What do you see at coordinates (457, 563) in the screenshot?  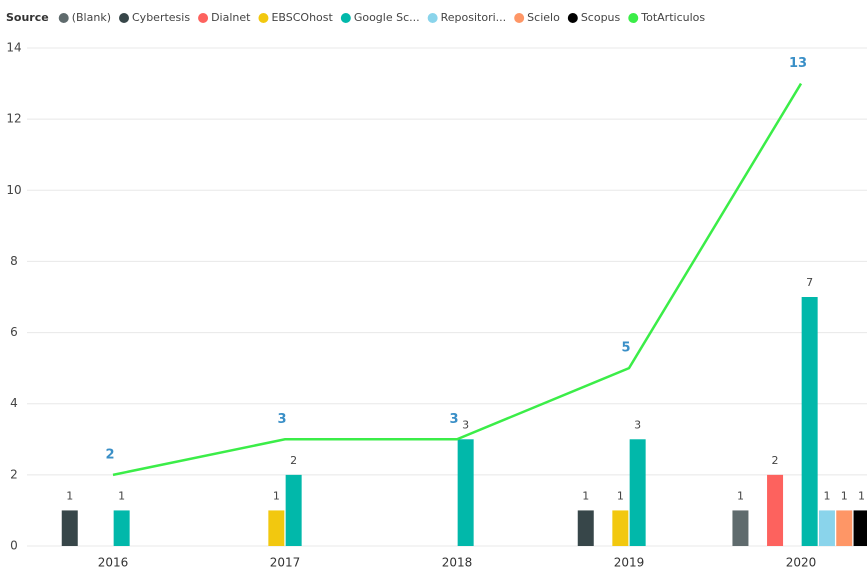 I see `x-tick-label: 2018` at bounding box center [457, 563].